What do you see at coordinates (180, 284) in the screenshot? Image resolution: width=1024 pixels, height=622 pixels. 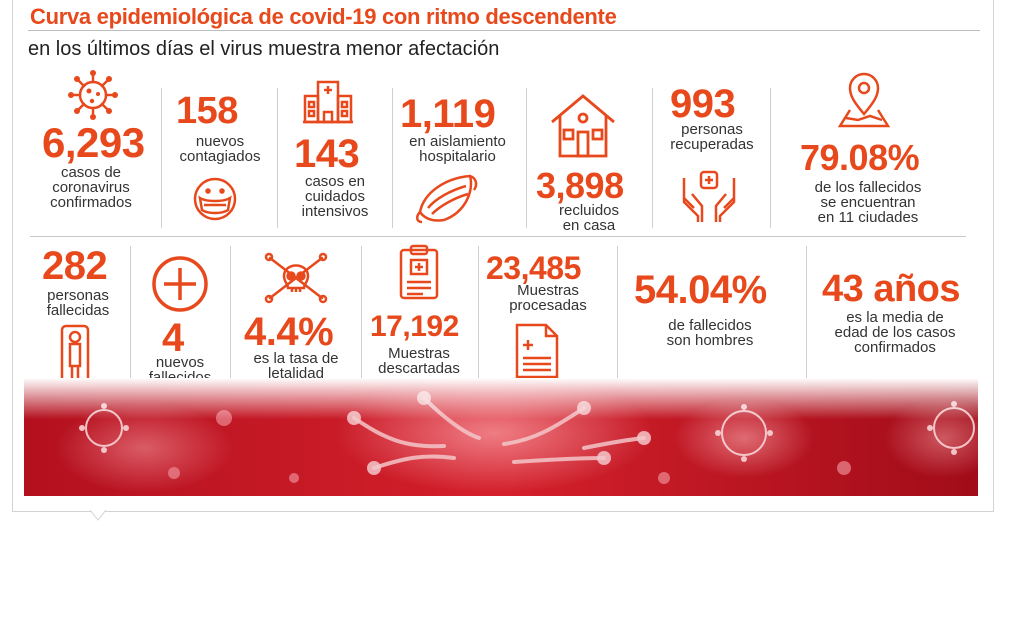 I see `plus-circle-icon` at bounding box center [180, 284].